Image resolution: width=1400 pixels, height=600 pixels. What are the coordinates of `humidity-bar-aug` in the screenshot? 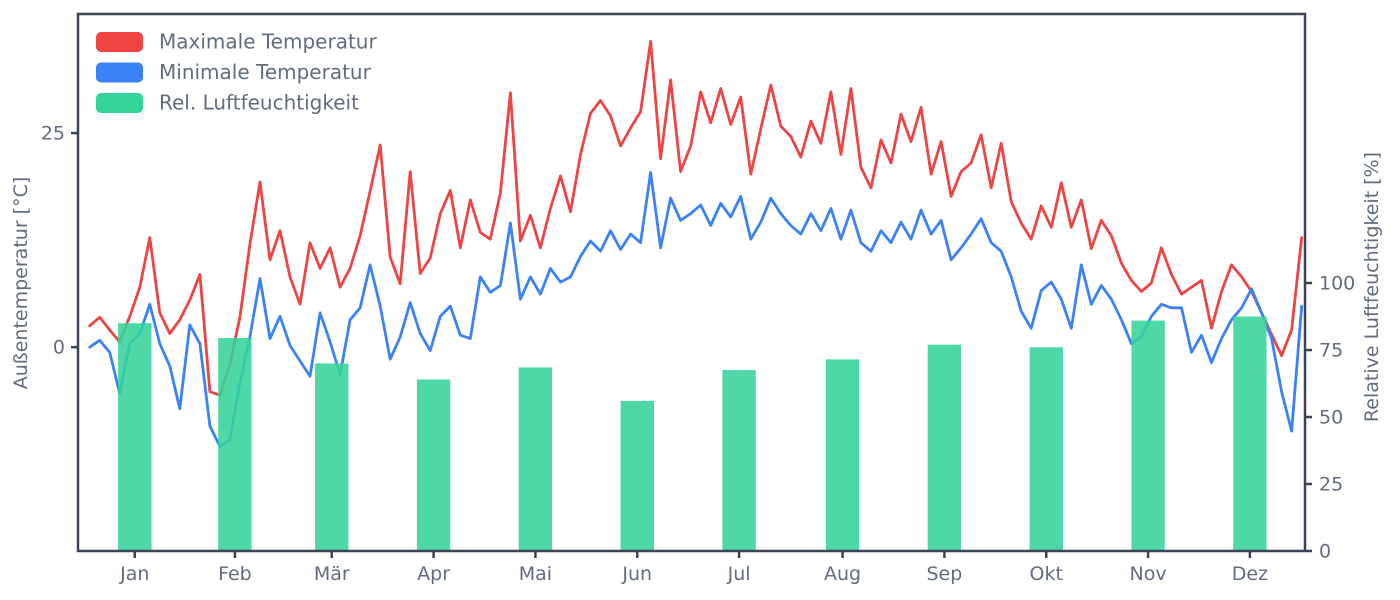 It's located at (842, 455).